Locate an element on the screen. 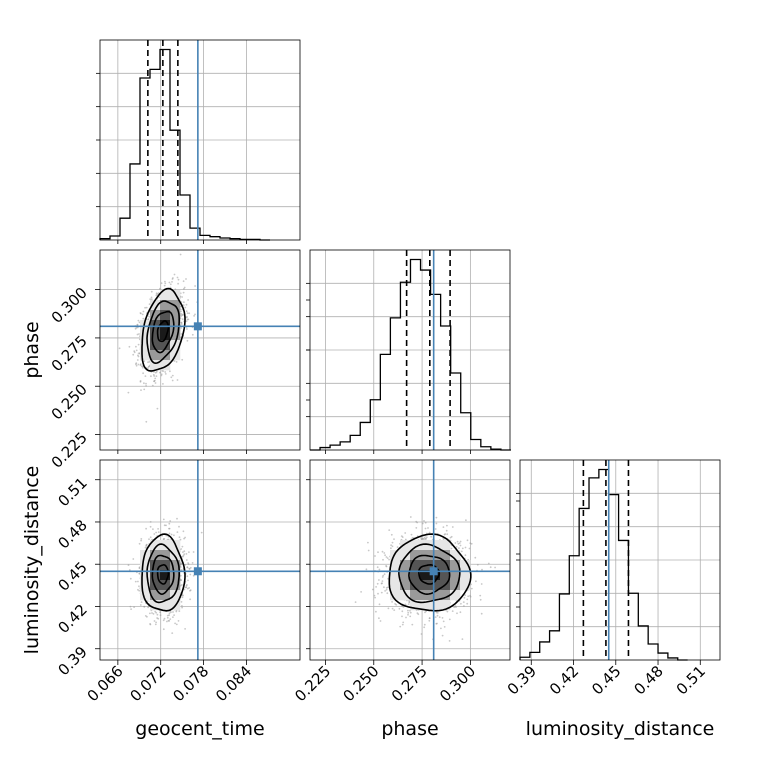 The height and width of the screenshot is (760, 760). histogram-geocent_time is located at coordinates (184, 144).